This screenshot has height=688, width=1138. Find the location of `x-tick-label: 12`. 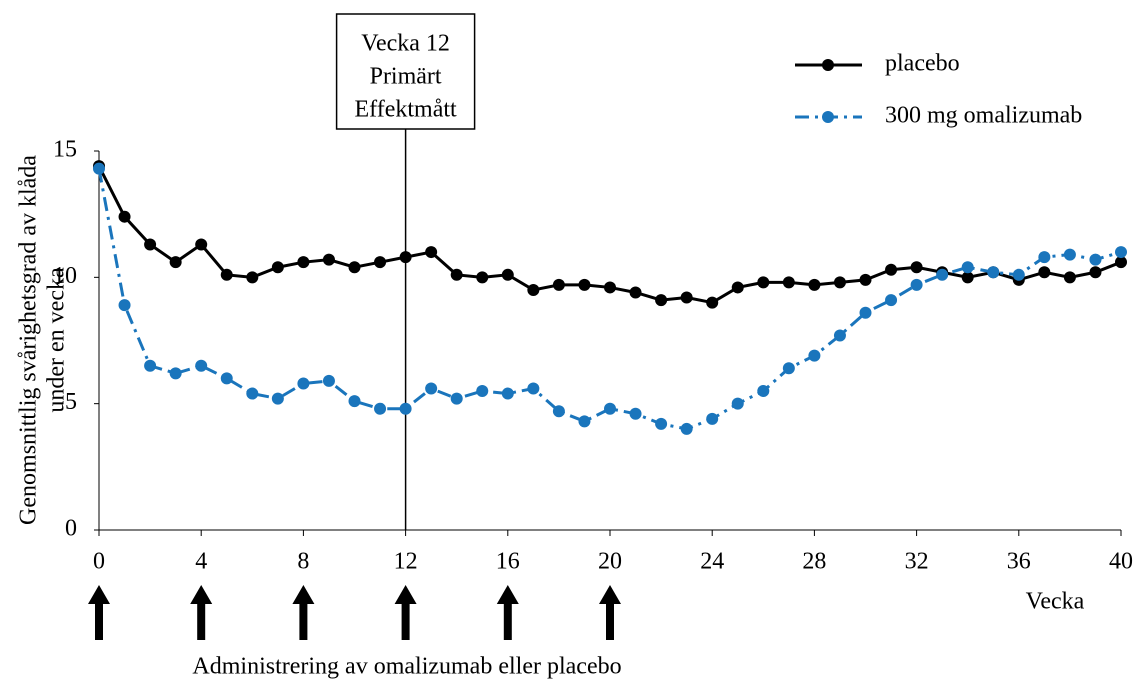

x-tick-label: 12 is located at coordinates (406, 562).